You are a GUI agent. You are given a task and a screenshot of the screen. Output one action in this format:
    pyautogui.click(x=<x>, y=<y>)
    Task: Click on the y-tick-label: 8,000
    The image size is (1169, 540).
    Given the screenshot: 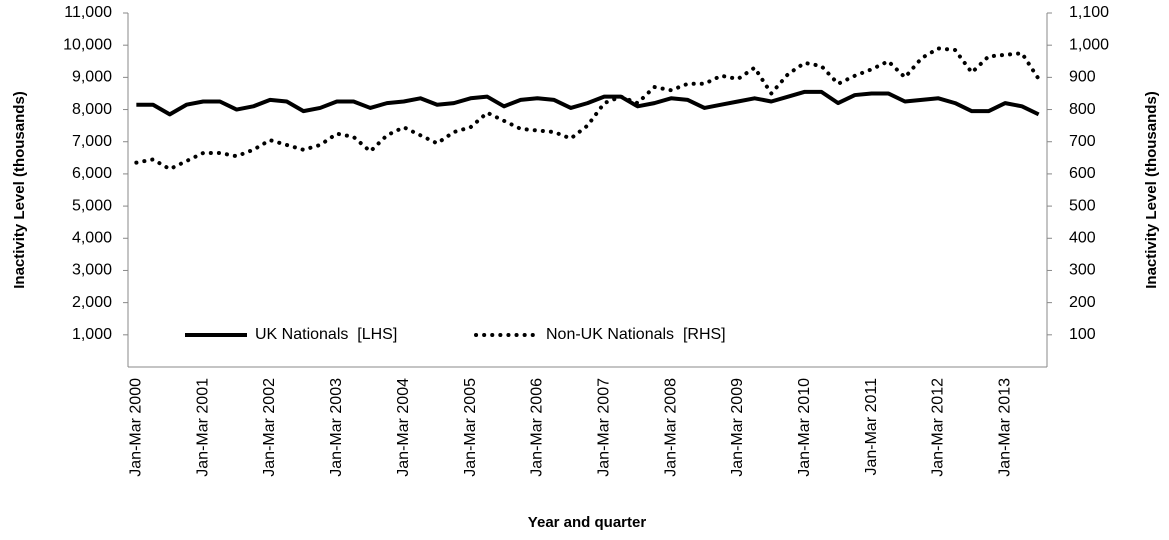 What is the action you would take?
    pyautogui.click(x=92, y=109)
    